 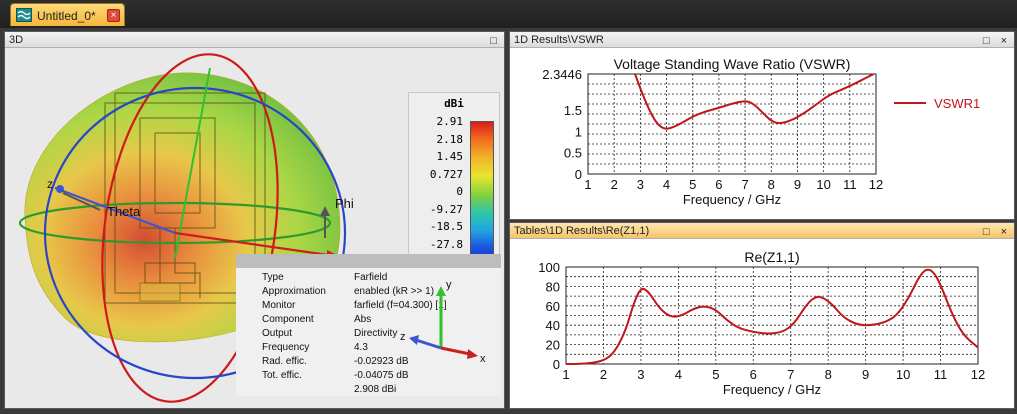 What do you see at coordinates (294, 291) in the screenshot?
I see `info-key: Approximation` at bounding box center [294, 291].